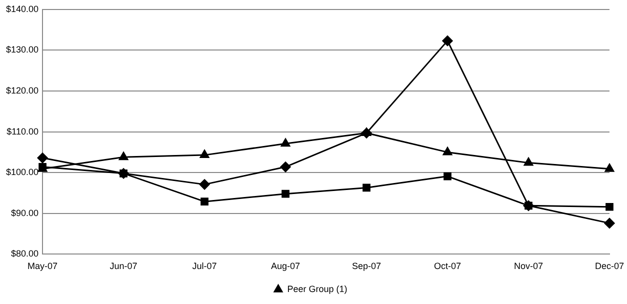 The height and width of the screenshot is (304, 627). I want to click on x-tick-label: Jul-07, so click(204, 266).